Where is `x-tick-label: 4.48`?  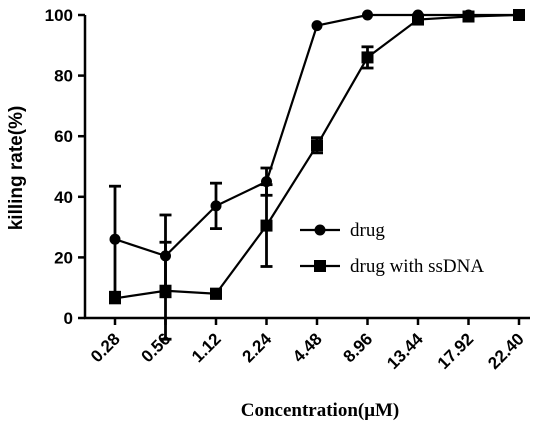
x-tick-label: 4.48 is located at coordinates (307, 347).